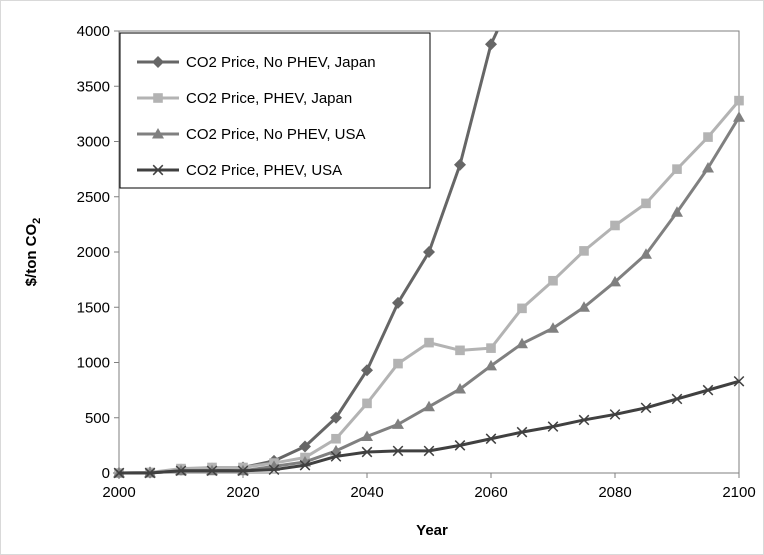 This screenshot has width=764, height=555. I want to click on y-tick-label: 3000, so click(93, 142).